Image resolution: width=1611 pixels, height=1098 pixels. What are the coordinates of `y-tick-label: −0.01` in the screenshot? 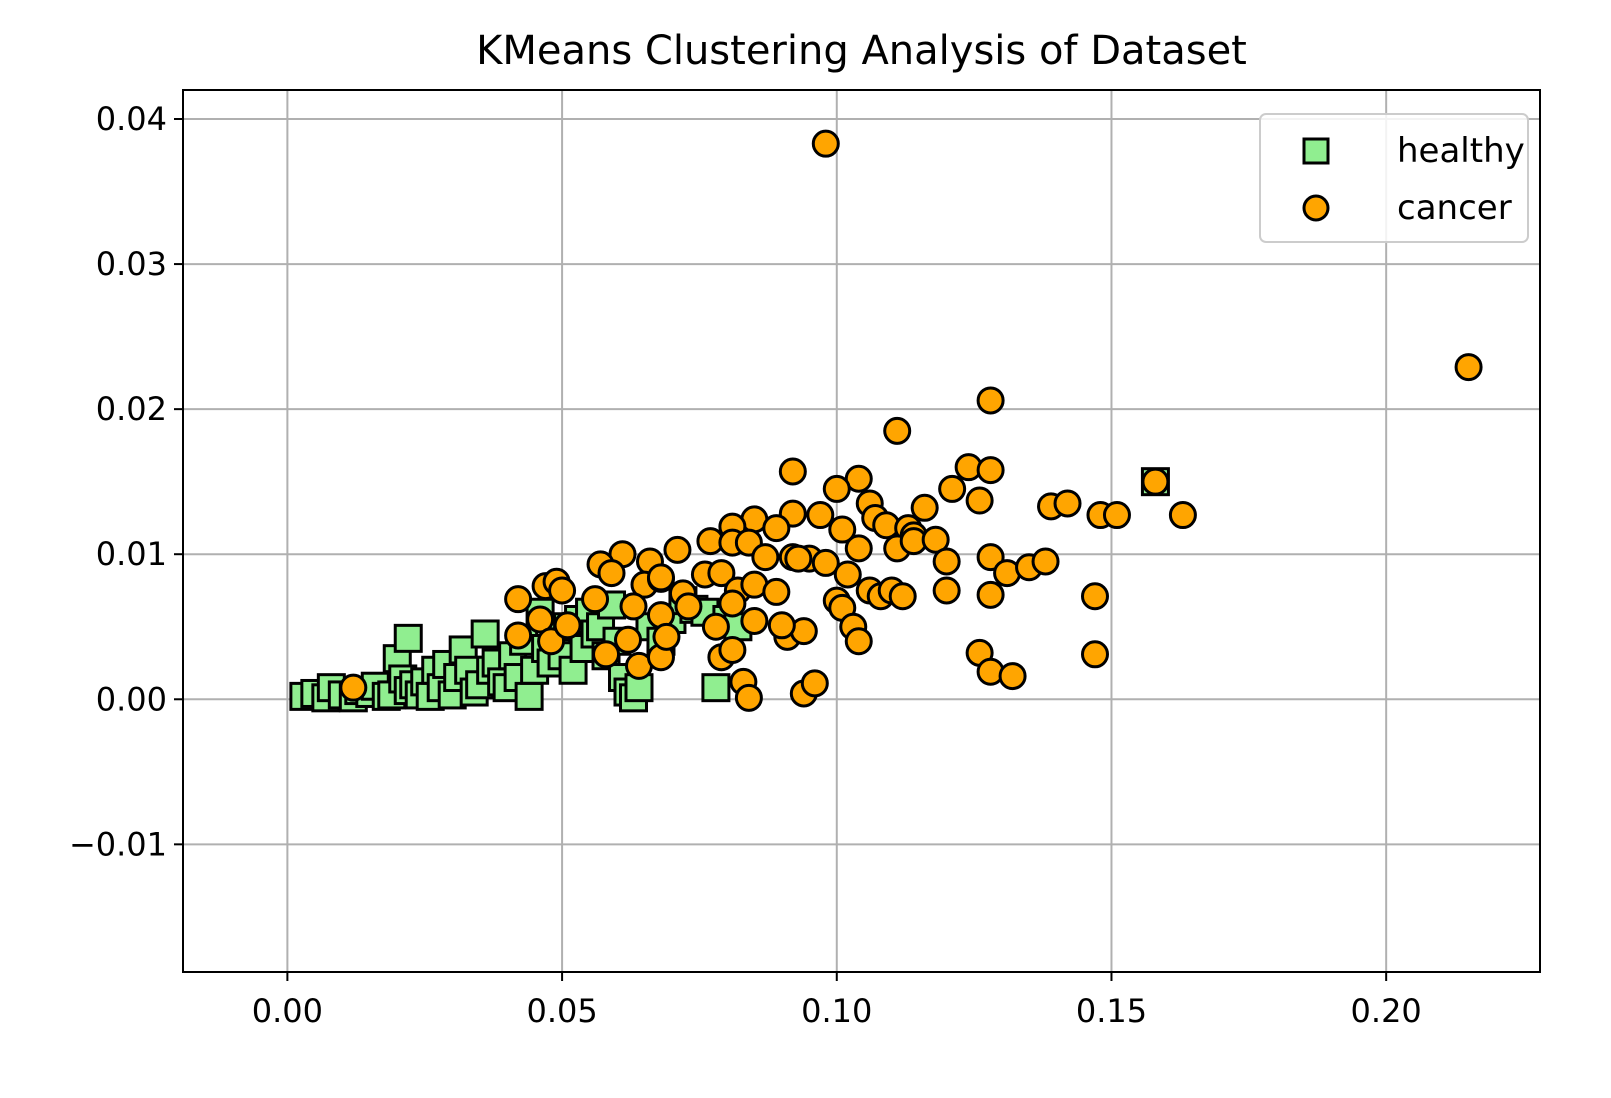 It's located at (118, 844).